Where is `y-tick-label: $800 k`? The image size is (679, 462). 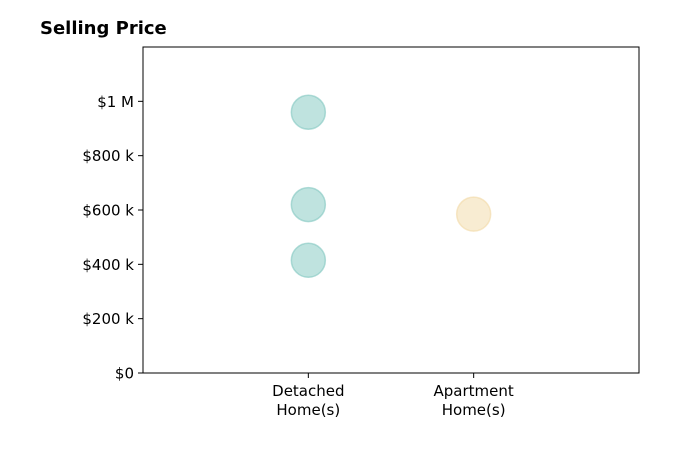
y-tick-label: $800 k is located at coordinates (108, 156).